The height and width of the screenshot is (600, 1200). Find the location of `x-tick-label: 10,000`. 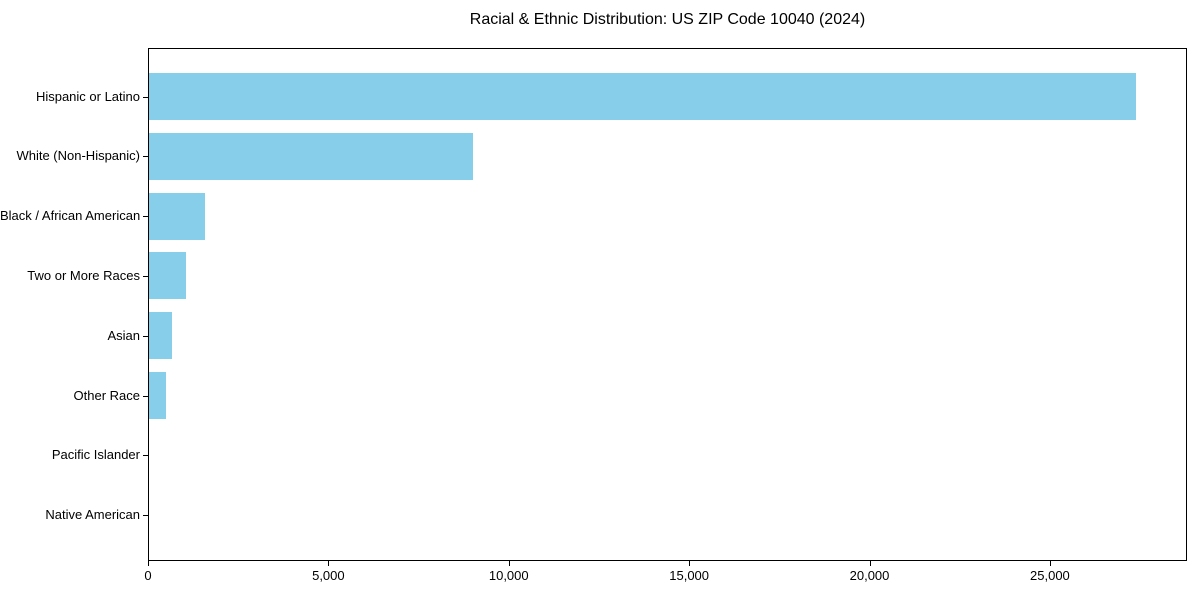

x-tick-label: 10,000 is located at coordinates (508, 575).